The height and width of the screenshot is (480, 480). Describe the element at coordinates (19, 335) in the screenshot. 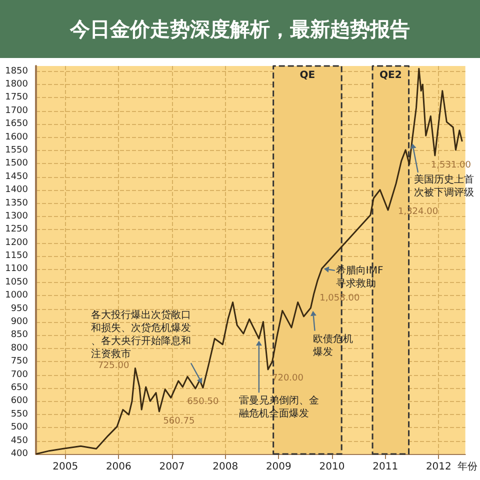

I see `y-tick-label: 850` at that location.